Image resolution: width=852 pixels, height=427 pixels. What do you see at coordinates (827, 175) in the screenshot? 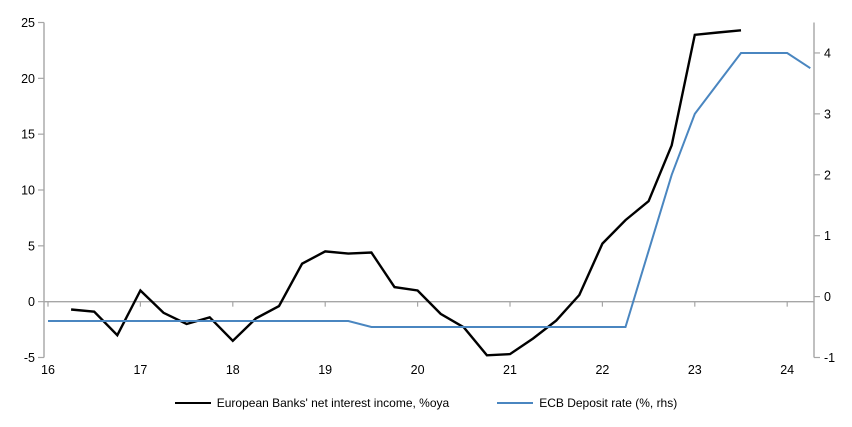
I see `right-axis-tick-label: 2` at bounding box center [827, 175].